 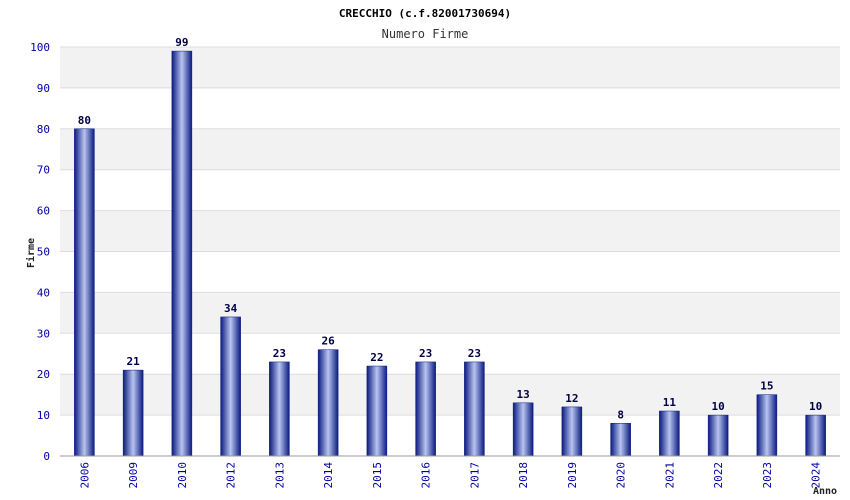 What do you see at coordinates (523, 394) in the screenshot?
I see `data-label: 13` at bounding box center [523, 394].